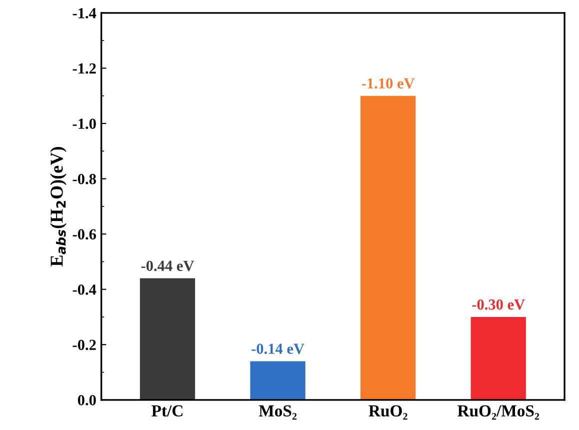  I want to click on data-label: -0.44 eV, so click(167, 266).